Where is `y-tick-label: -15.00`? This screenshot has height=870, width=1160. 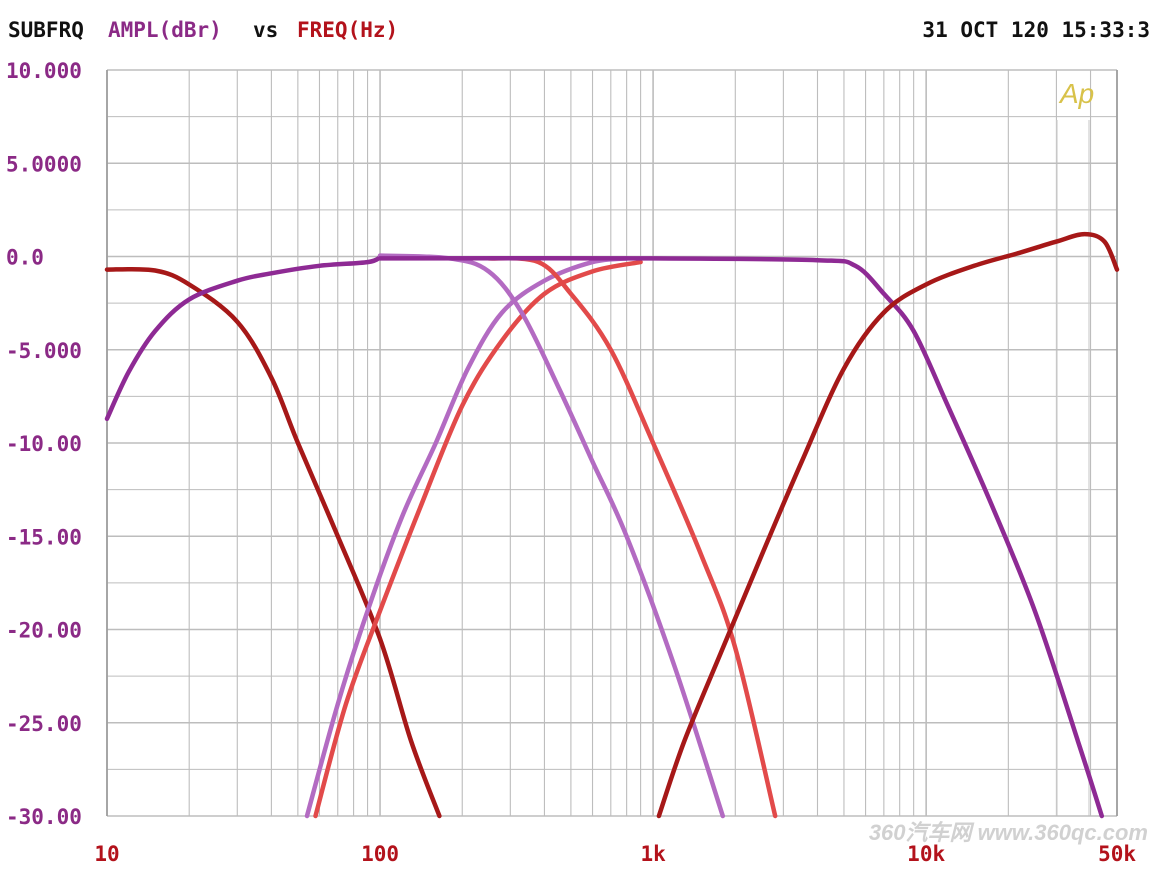
y-tick-label: -15.00 is located at coordinates (44, 537).